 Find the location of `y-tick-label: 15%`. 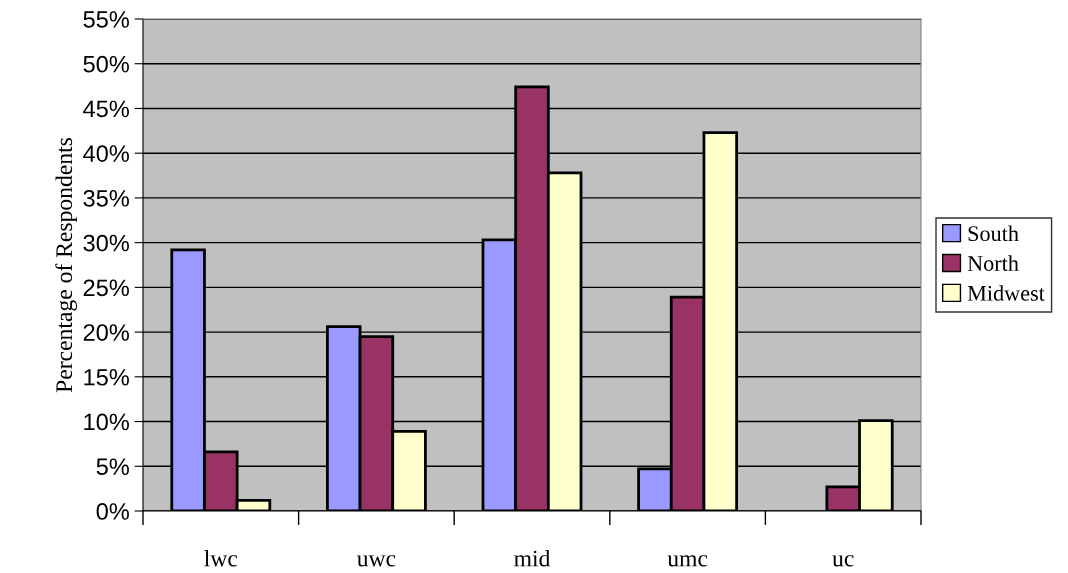

y-tick-label: 15% is located at coordinates (106, 377).